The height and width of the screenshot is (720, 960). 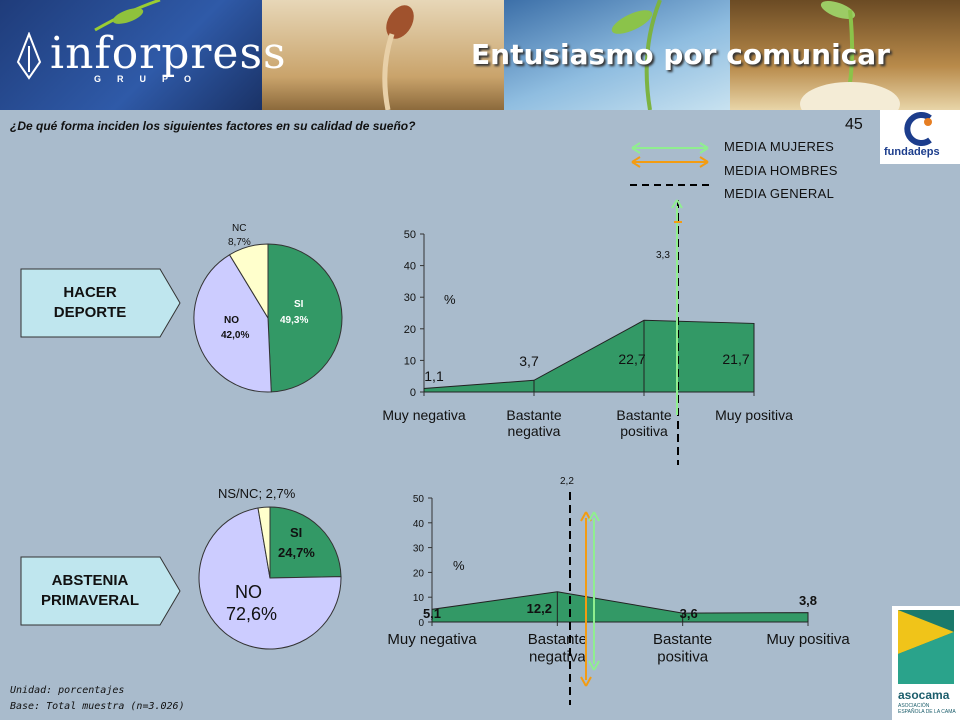 I want to click on pie-slice-nsnc, so click(x=264, y=542).